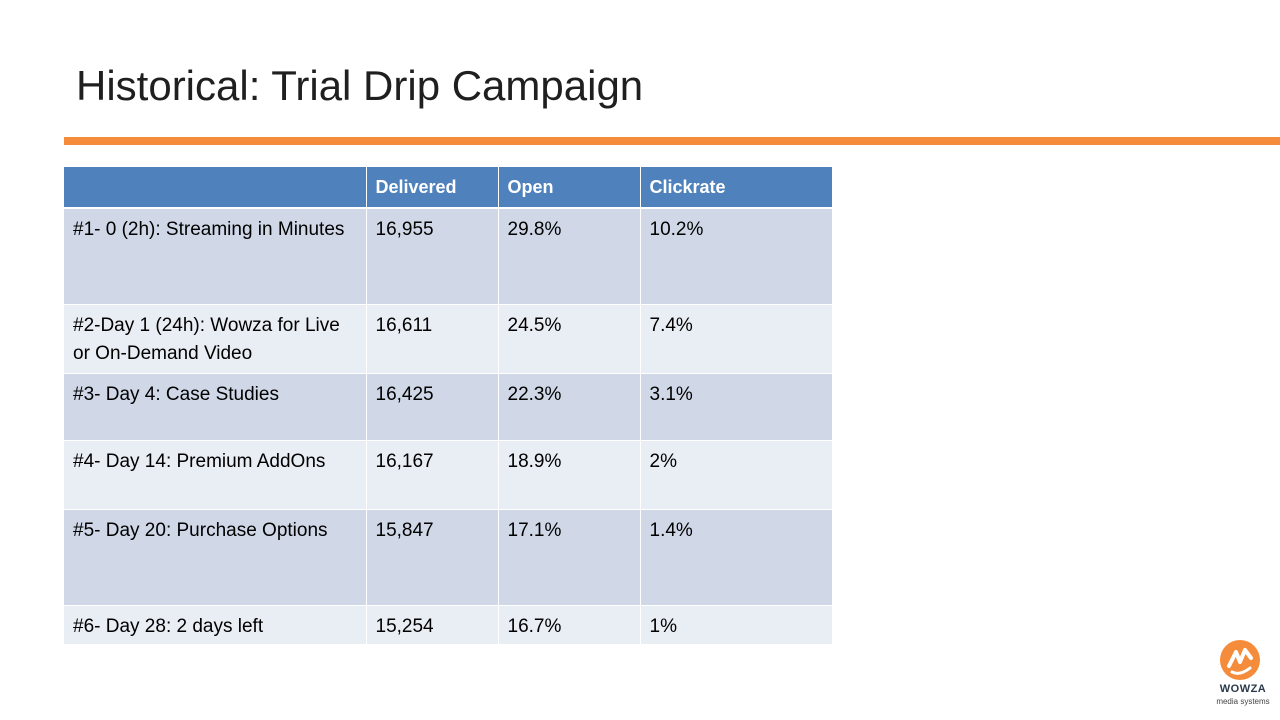 This screenshot has width=1280, height=720. Describe the element at coordinates (215, 188) in the screenshot. I see `header-cell-email` at that location.